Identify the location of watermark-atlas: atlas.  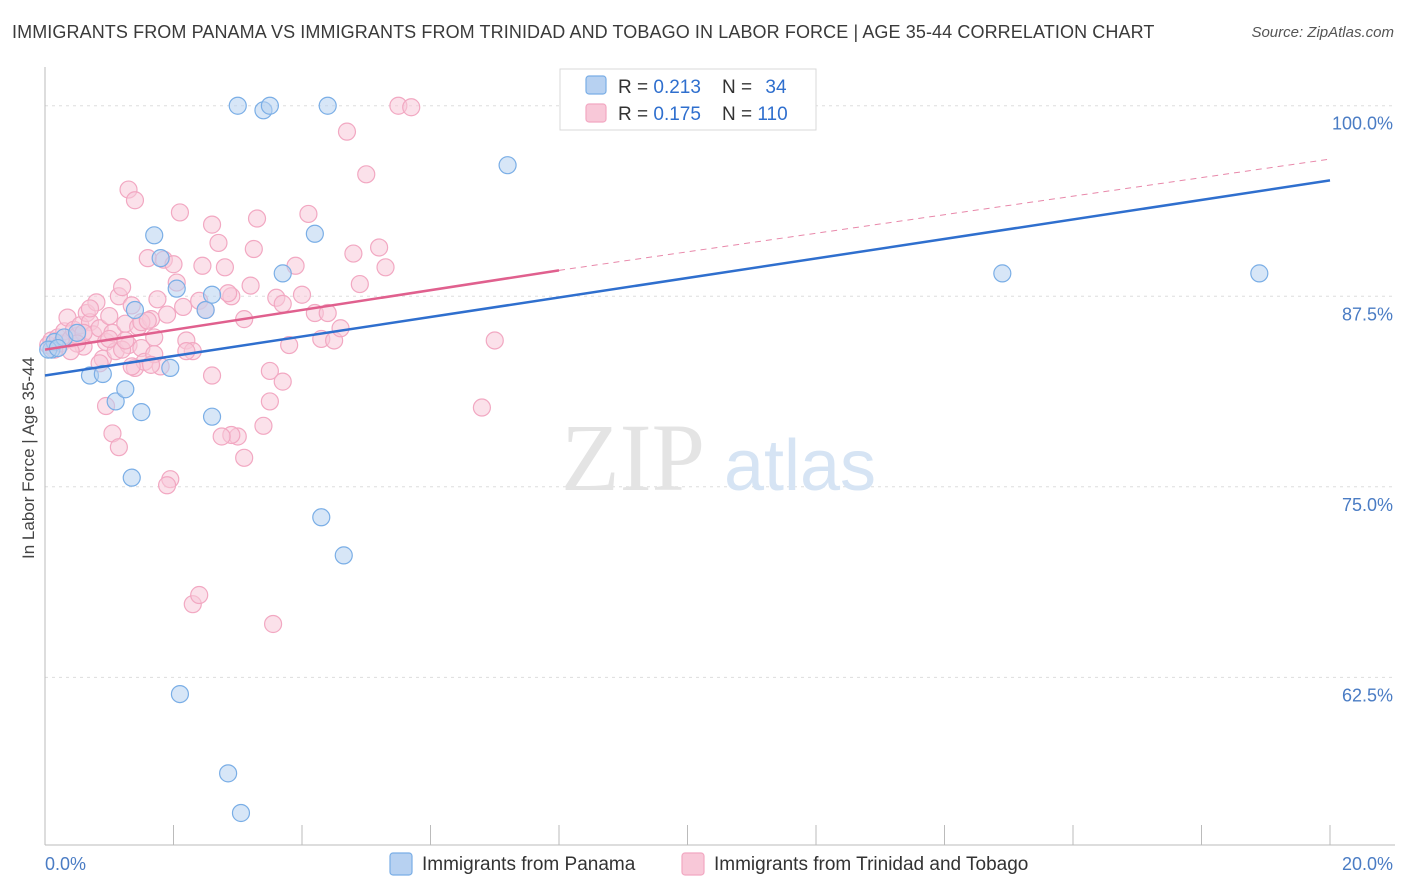
(800, 466).